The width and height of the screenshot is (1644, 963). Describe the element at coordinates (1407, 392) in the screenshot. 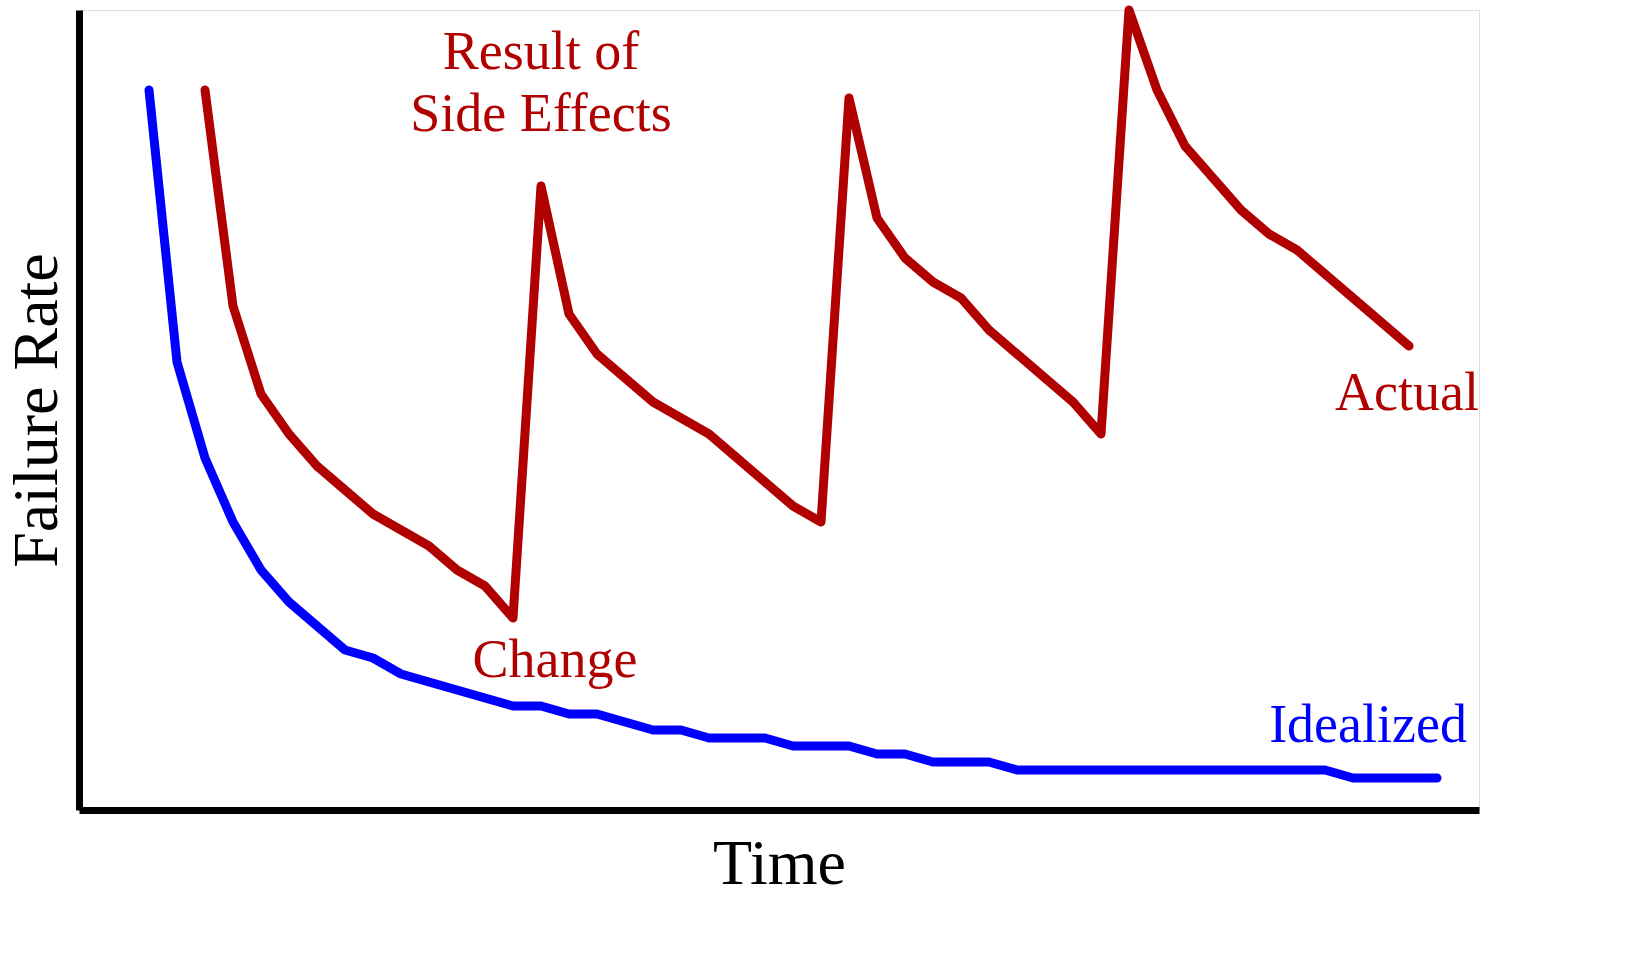

I see `series-label: Actual` at that location.